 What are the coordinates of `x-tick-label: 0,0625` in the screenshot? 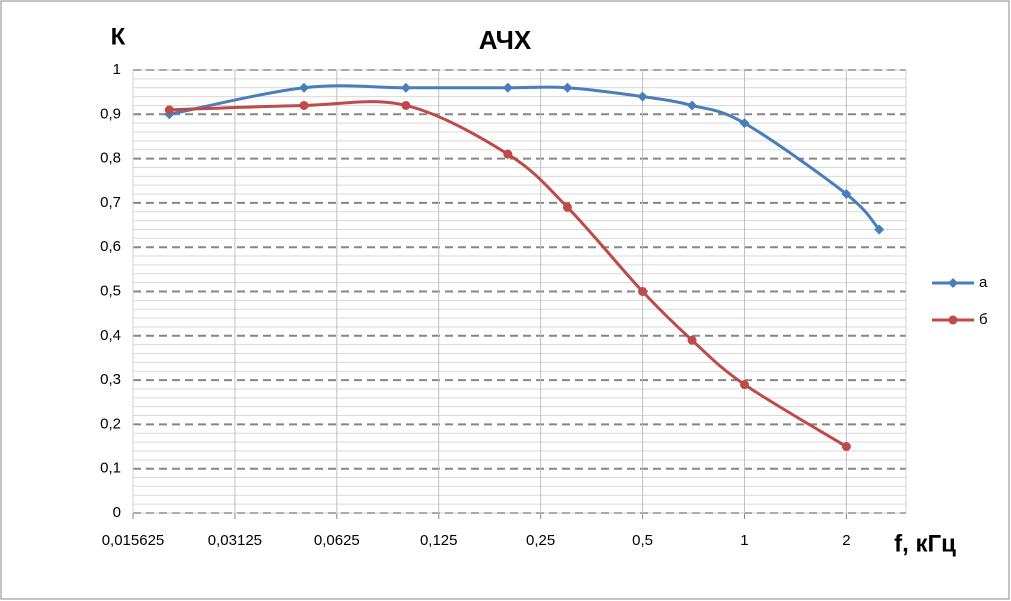 It's located at (337, 540).